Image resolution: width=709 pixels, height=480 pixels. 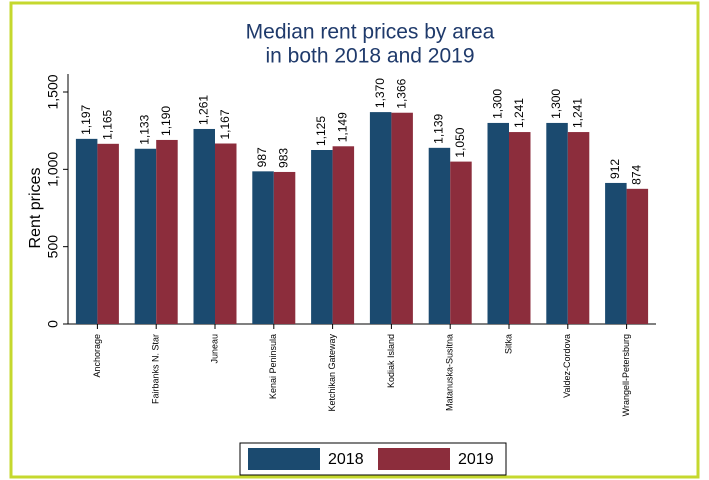 I want to click on x-tick-label: Kenai Peninsula, so click(x=273, y=366).